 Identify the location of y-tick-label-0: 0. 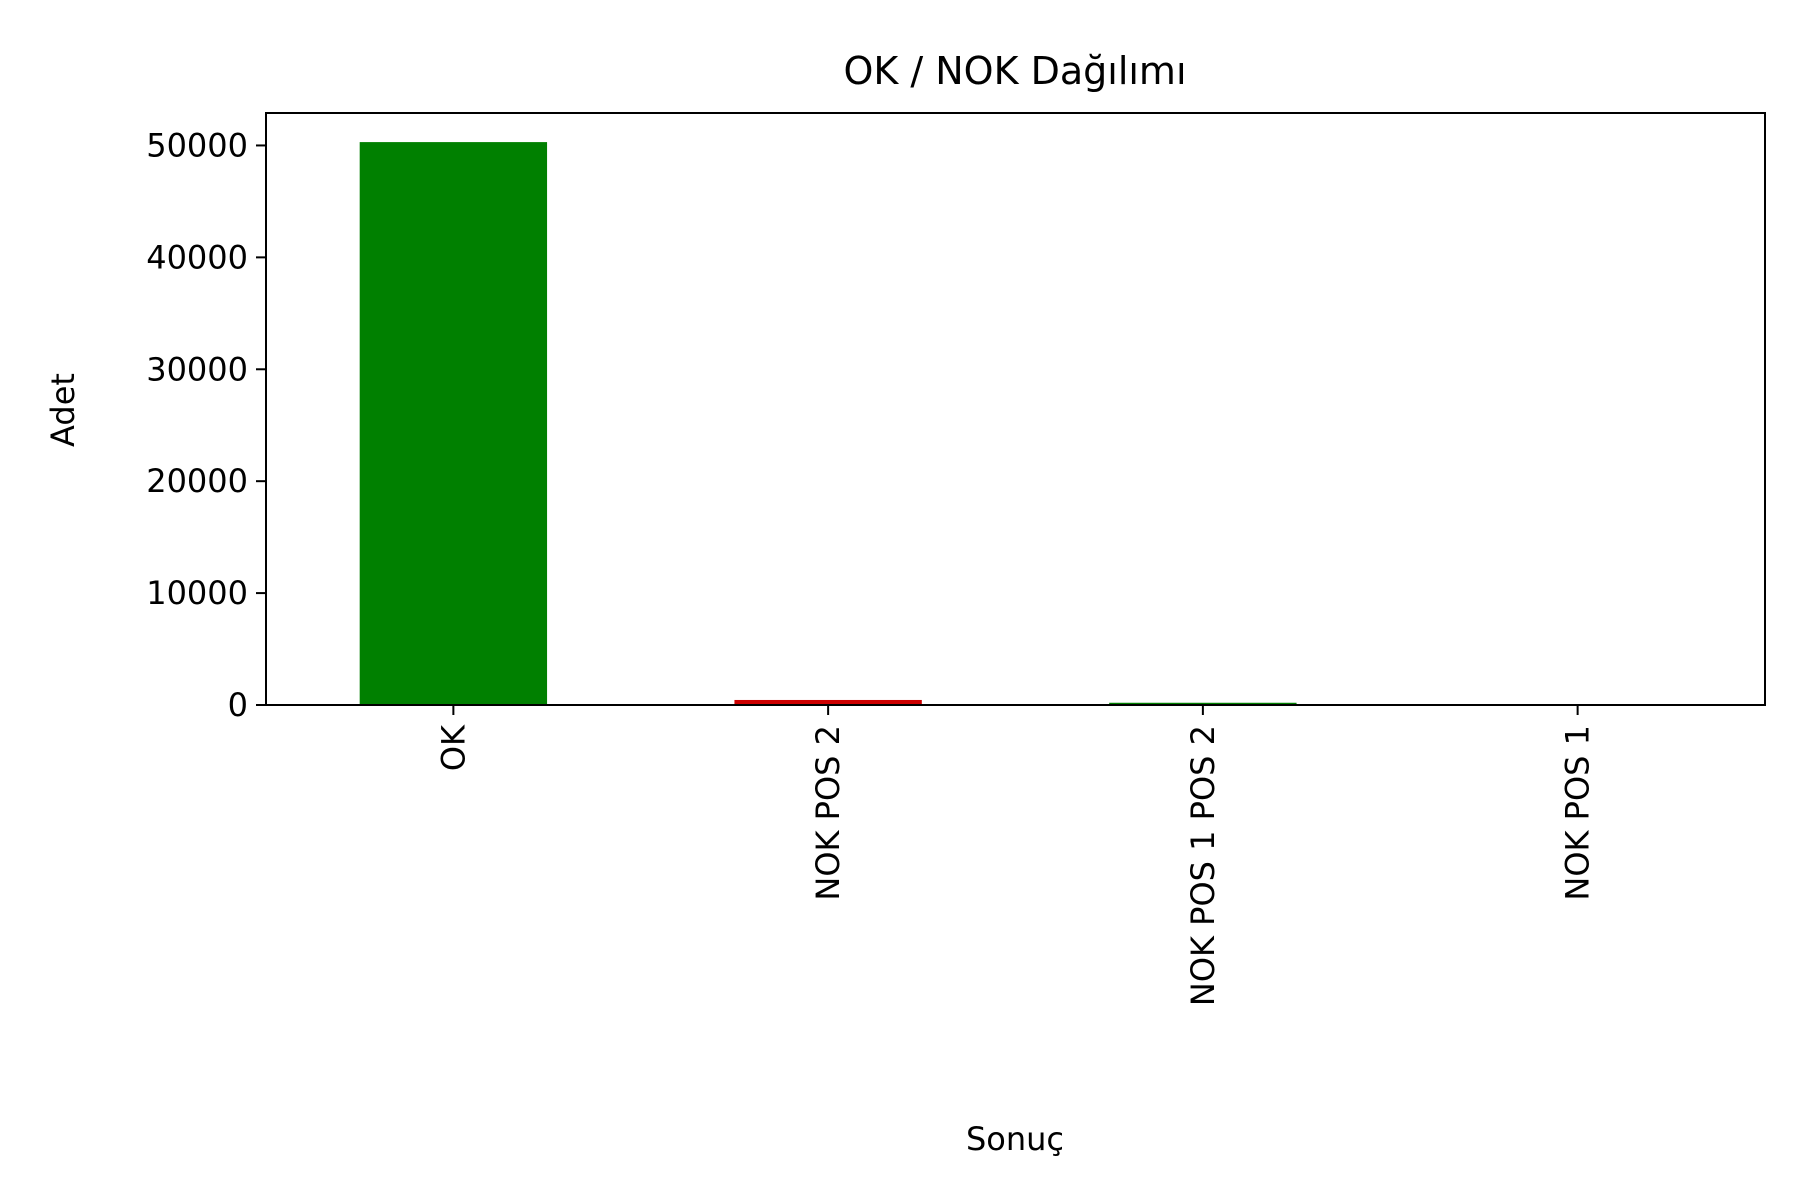
(238, 705).